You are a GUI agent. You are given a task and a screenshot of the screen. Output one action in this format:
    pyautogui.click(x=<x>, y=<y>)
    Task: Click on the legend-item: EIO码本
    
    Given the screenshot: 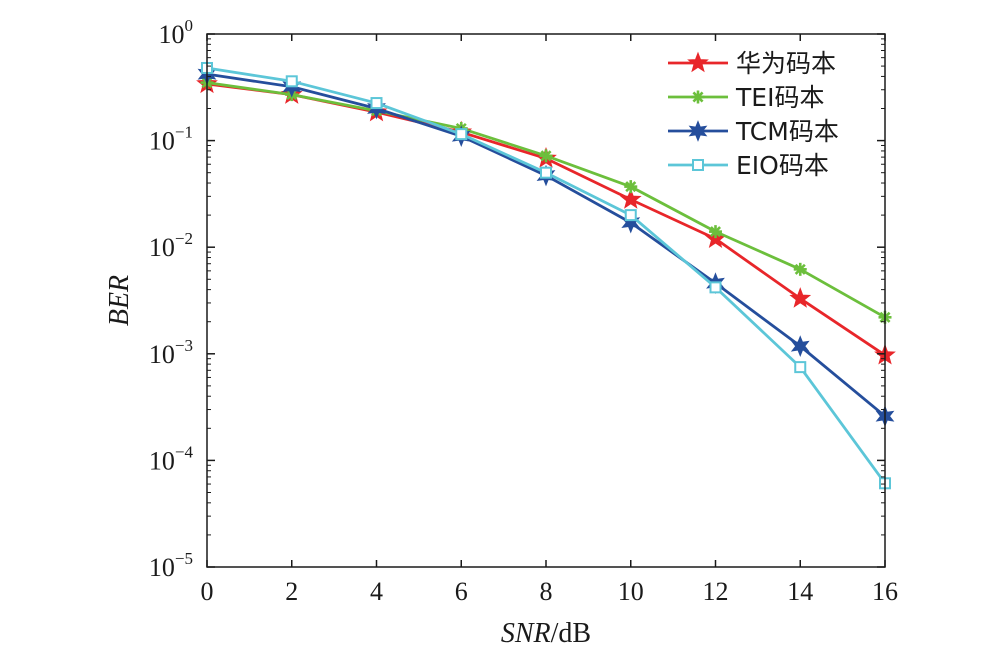 What is the action you would take?
    pyautogui.click(x=748, y=165)
    